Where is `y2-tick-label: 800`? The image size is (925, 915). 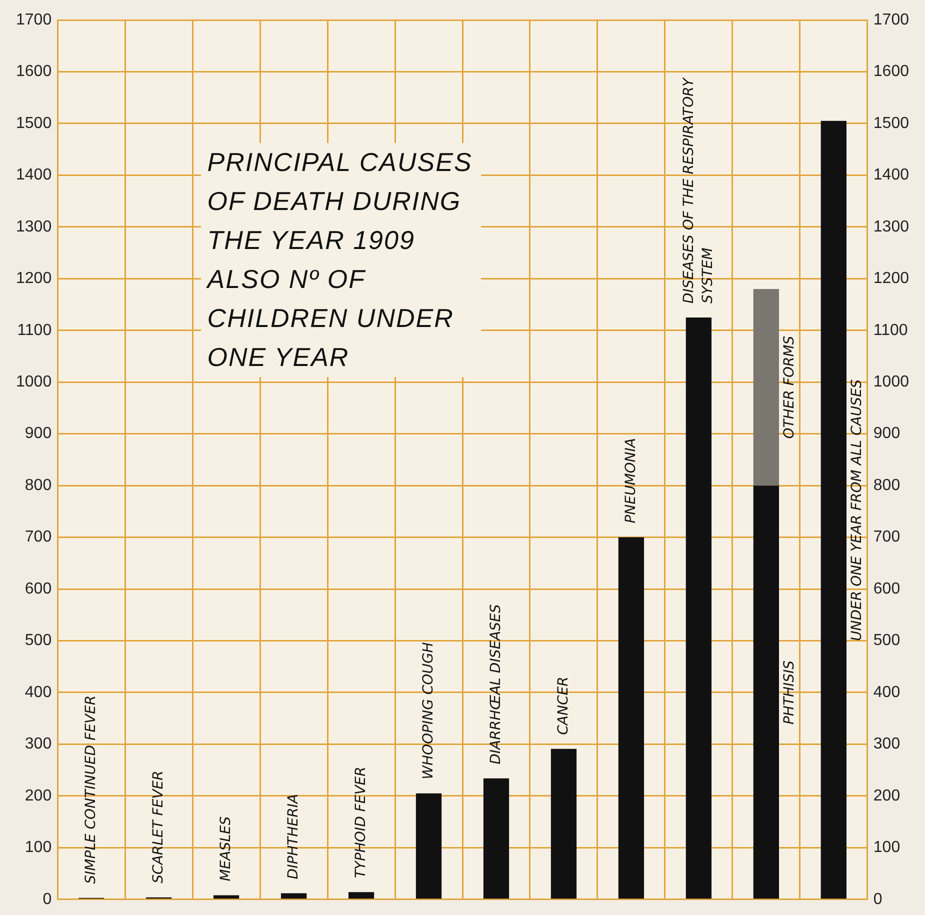 y2-tick-label: 800 is located at coordinates (886, 485).